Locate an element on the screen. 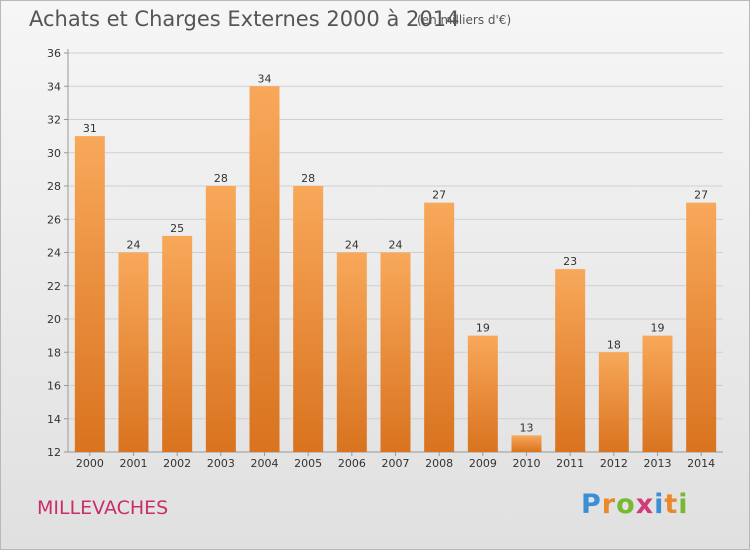  y-tick-label: 18 is located at coordinates (54, 352).